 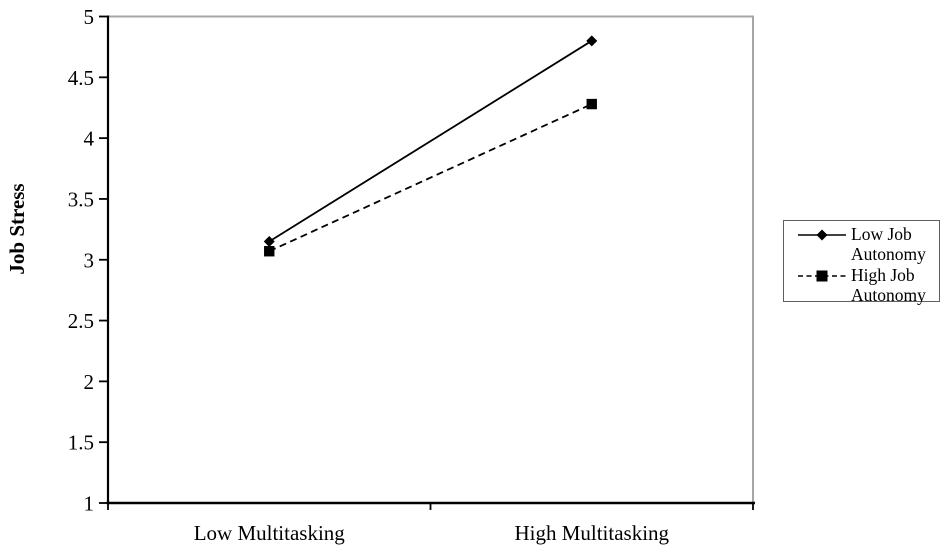 What do you see at coordinates (81, 199) in the screenshot?
I see `y-tick-label: 3.5` at bounding box center [81, 199].